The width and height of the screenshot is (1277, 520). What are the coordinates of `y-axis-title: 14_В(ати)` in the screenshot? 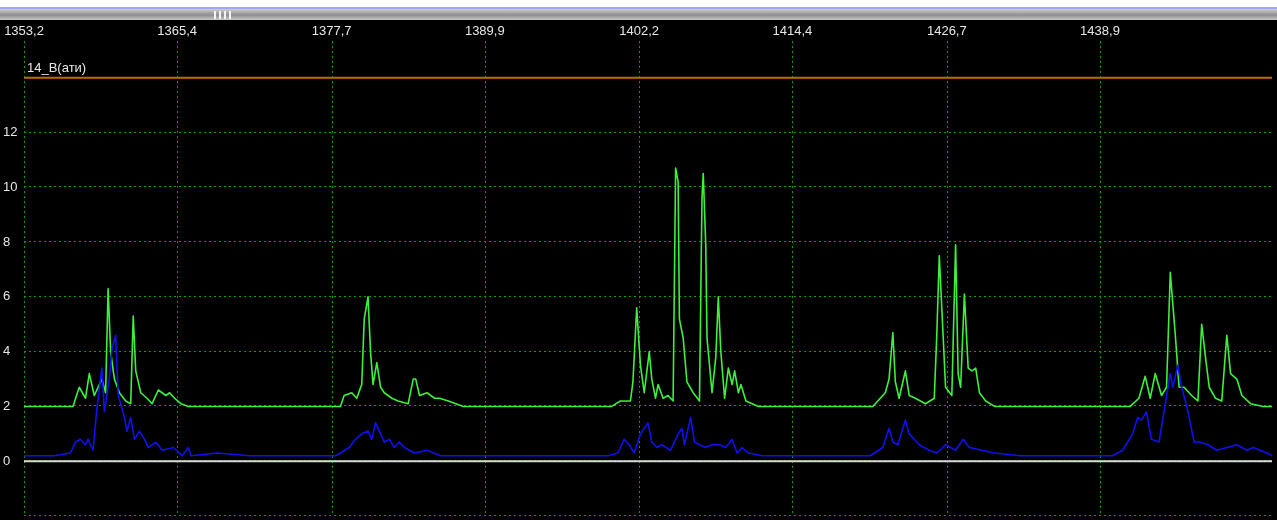 It's located at (57, 68).